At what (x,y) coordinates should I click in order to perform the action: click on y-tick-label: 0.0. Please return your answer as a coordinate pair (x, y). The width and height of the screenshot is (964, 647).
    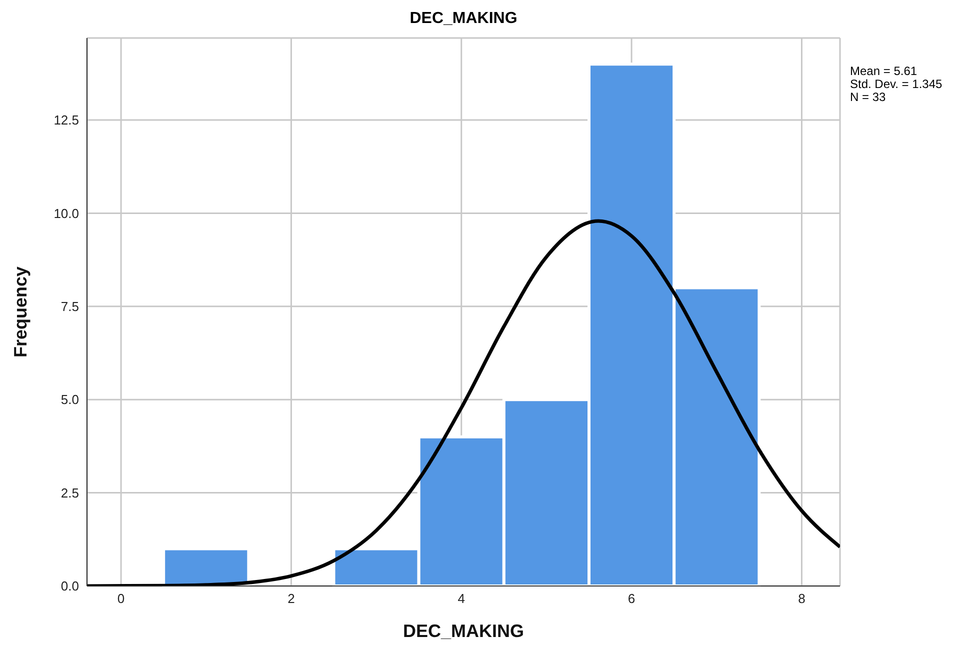
    Looking at the image, I should click on (69, 586).